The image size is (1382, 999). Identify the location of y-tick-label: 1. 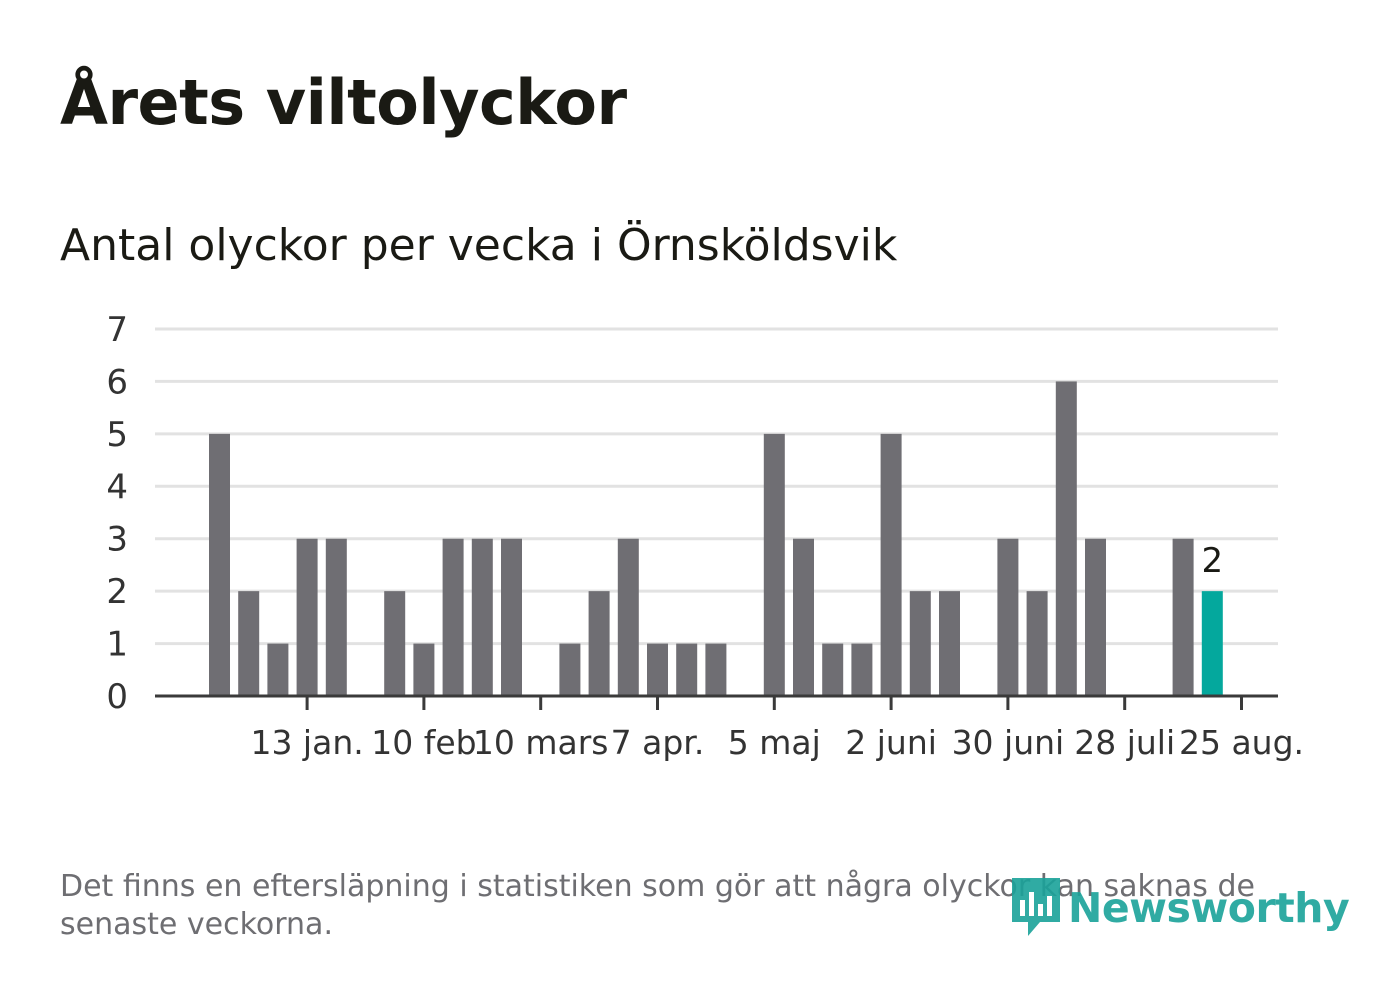
(117, 645).